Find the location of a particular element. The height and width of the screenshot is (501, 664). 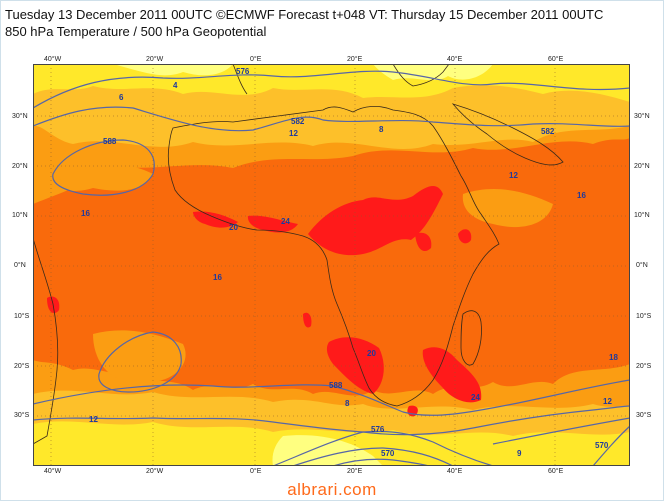

lat-label-right: 30°S is located at coordinates (644, 415).